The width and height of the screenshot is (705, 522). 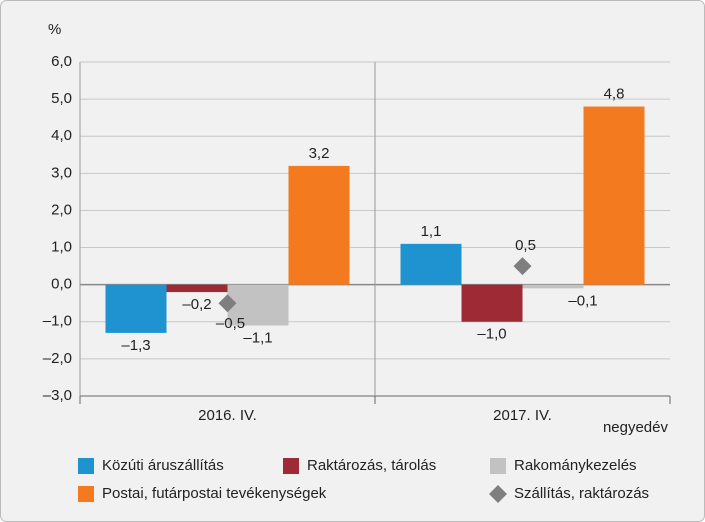 I want to click on y-tick-label: 5,0, so click(x=61, y=98).